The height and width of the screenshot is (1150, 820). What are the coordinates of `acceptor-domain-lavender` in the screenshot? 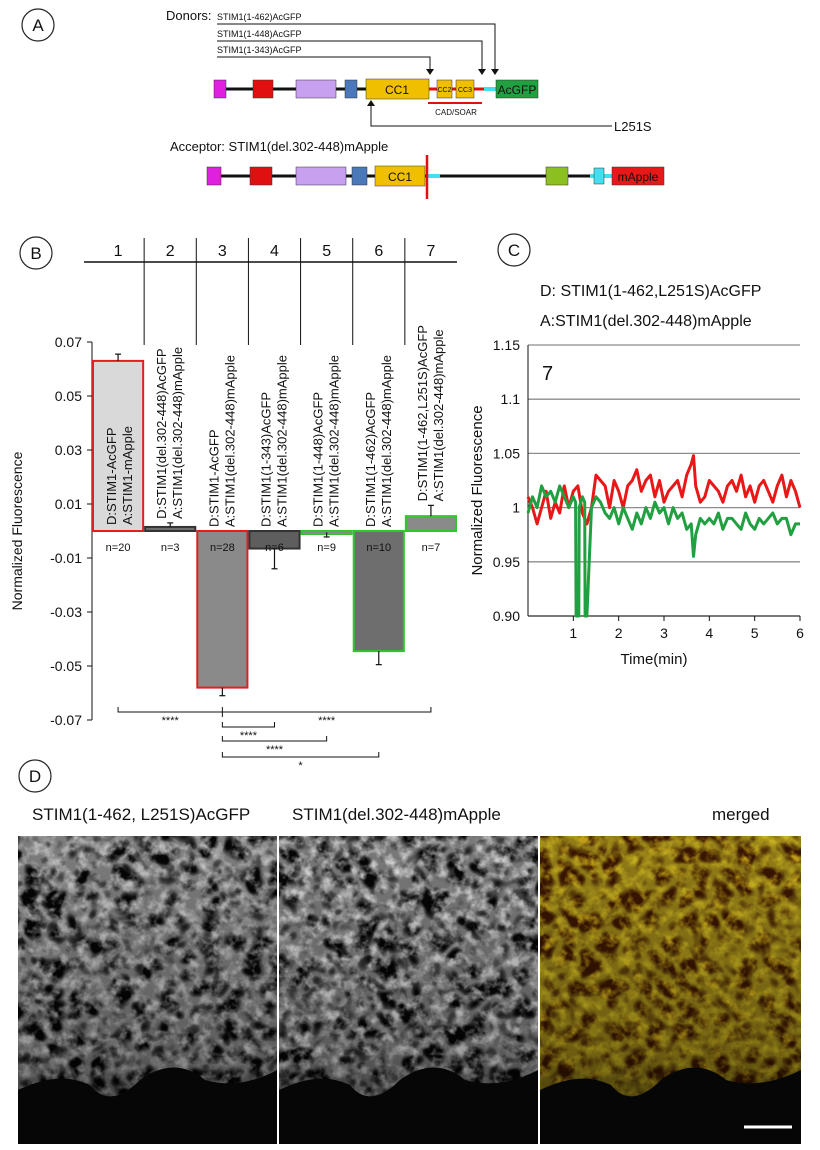 It's located at (321, 176).